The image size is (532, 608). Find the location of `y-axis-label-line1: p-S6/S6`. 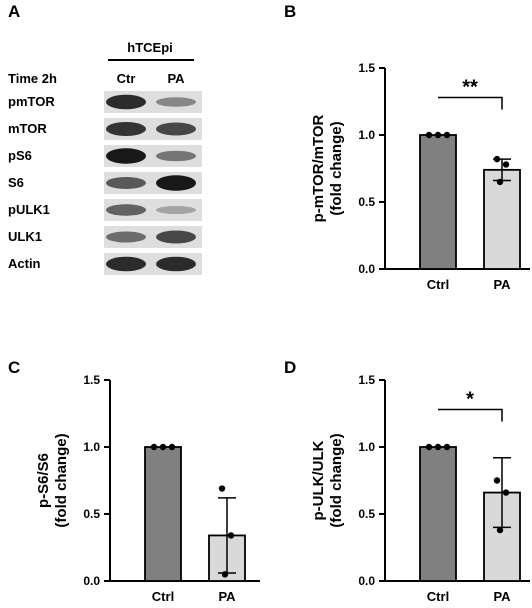

y-axis-label-line1: p-S6/S6 is located at coordinates (43, 480).